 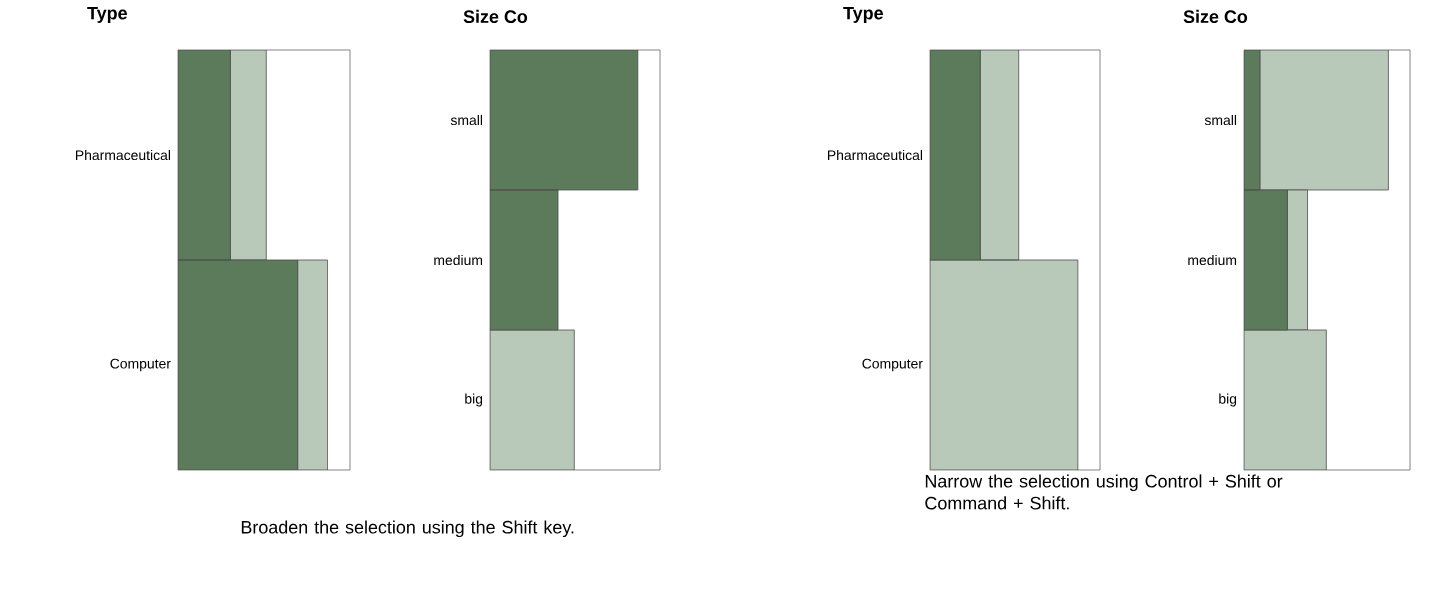 I want to click on text: Broaden the selection using the Shift key., so click(x=407, y=529).